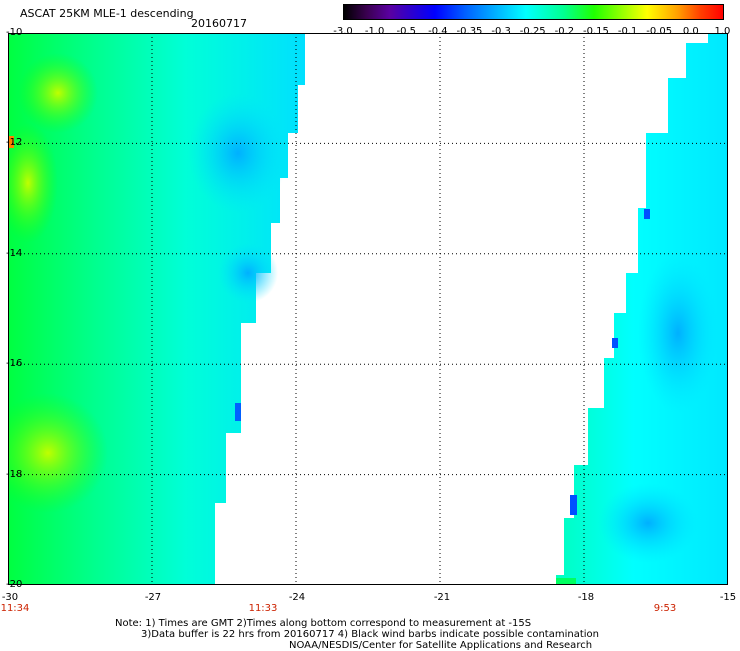 Image resolution: width=740 pixels, height=651 pixels. I want to click on x-tick-label: -21, so click(442, 597).